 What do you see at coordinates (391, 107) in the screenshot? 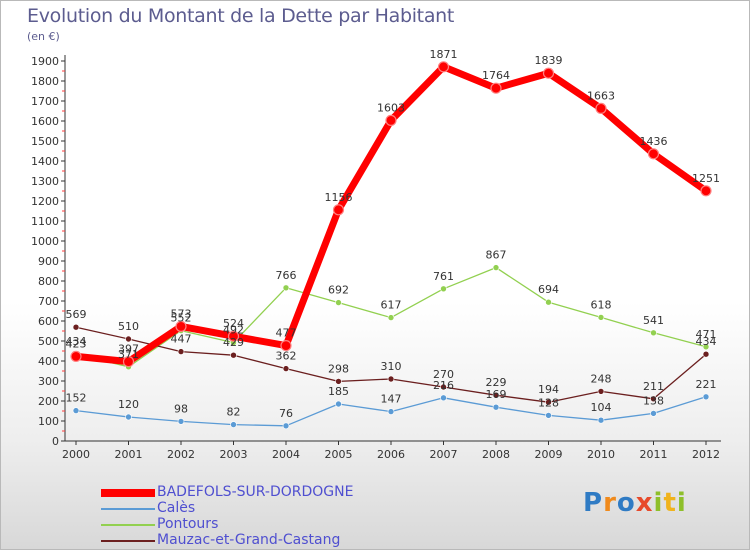
I see `data-label: 1603` at bounding box center [391, 107].